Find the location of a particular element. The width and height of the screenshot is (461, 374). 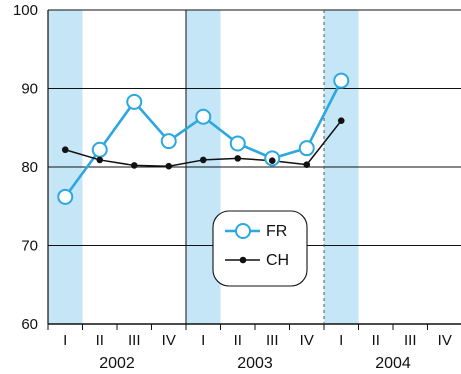

x-year-label-2003: 2003 is located at coordinates (255, 363).